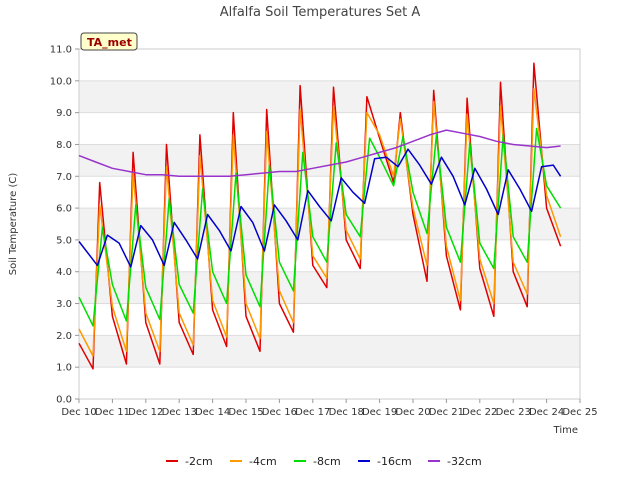  I want to click on x-tick-label: Dec 19, so click(379, 412).